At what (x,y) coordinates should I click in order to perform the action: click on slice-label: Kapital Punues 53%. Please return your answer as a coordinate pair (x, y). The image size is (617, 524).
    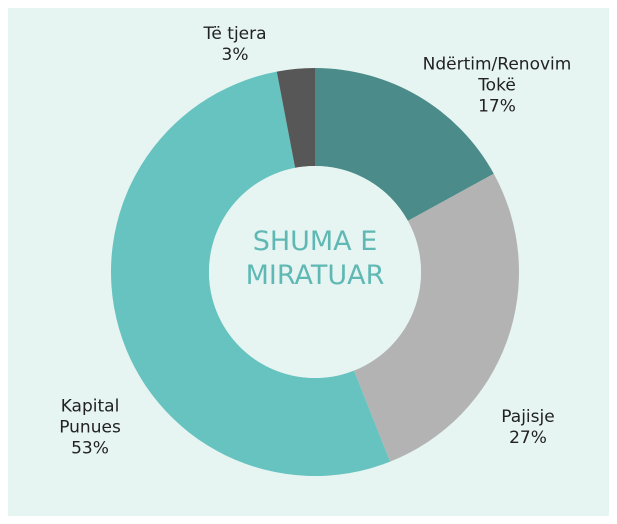
    Looking at the image, I should click on (90, 428).